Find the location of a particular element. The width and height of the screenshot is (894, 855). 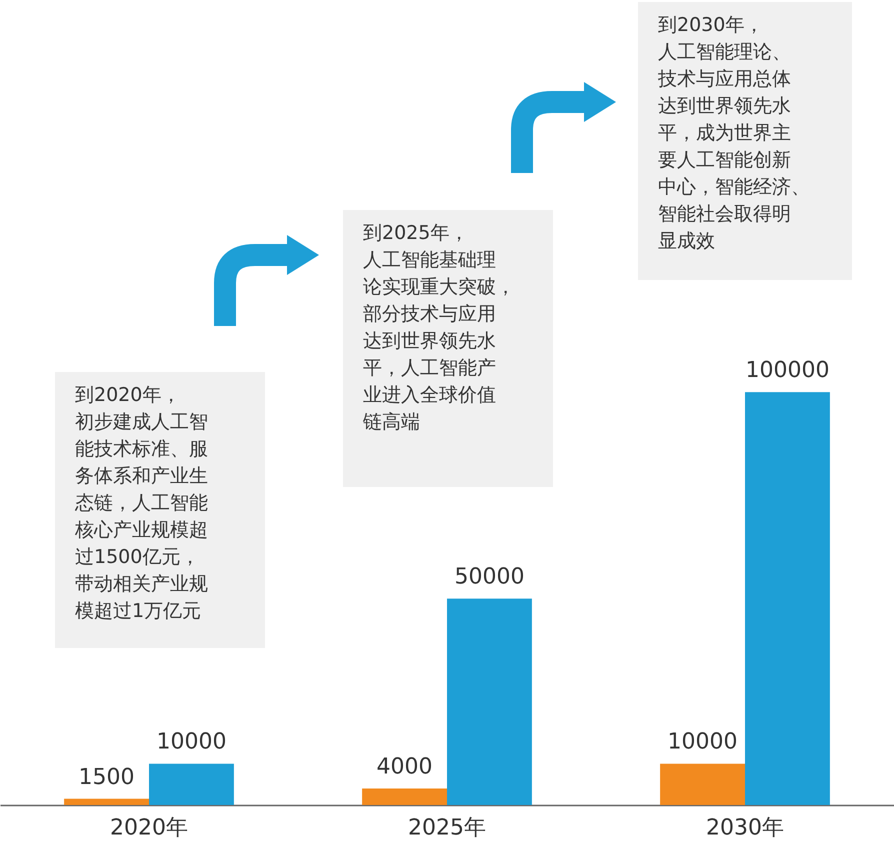

data-label: 1500 is located at coordinates (106, 777).